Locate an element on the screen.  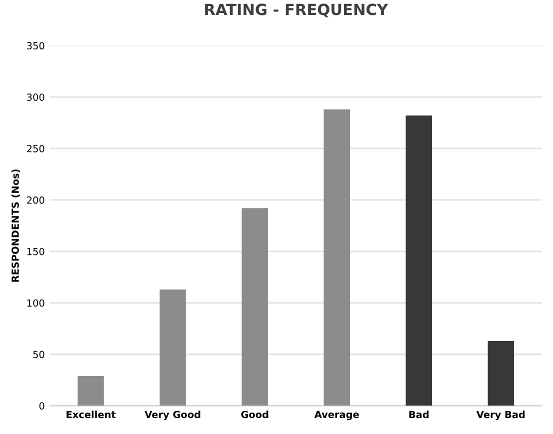
y-tick-label: 50 is located at coordinates (38, 354).